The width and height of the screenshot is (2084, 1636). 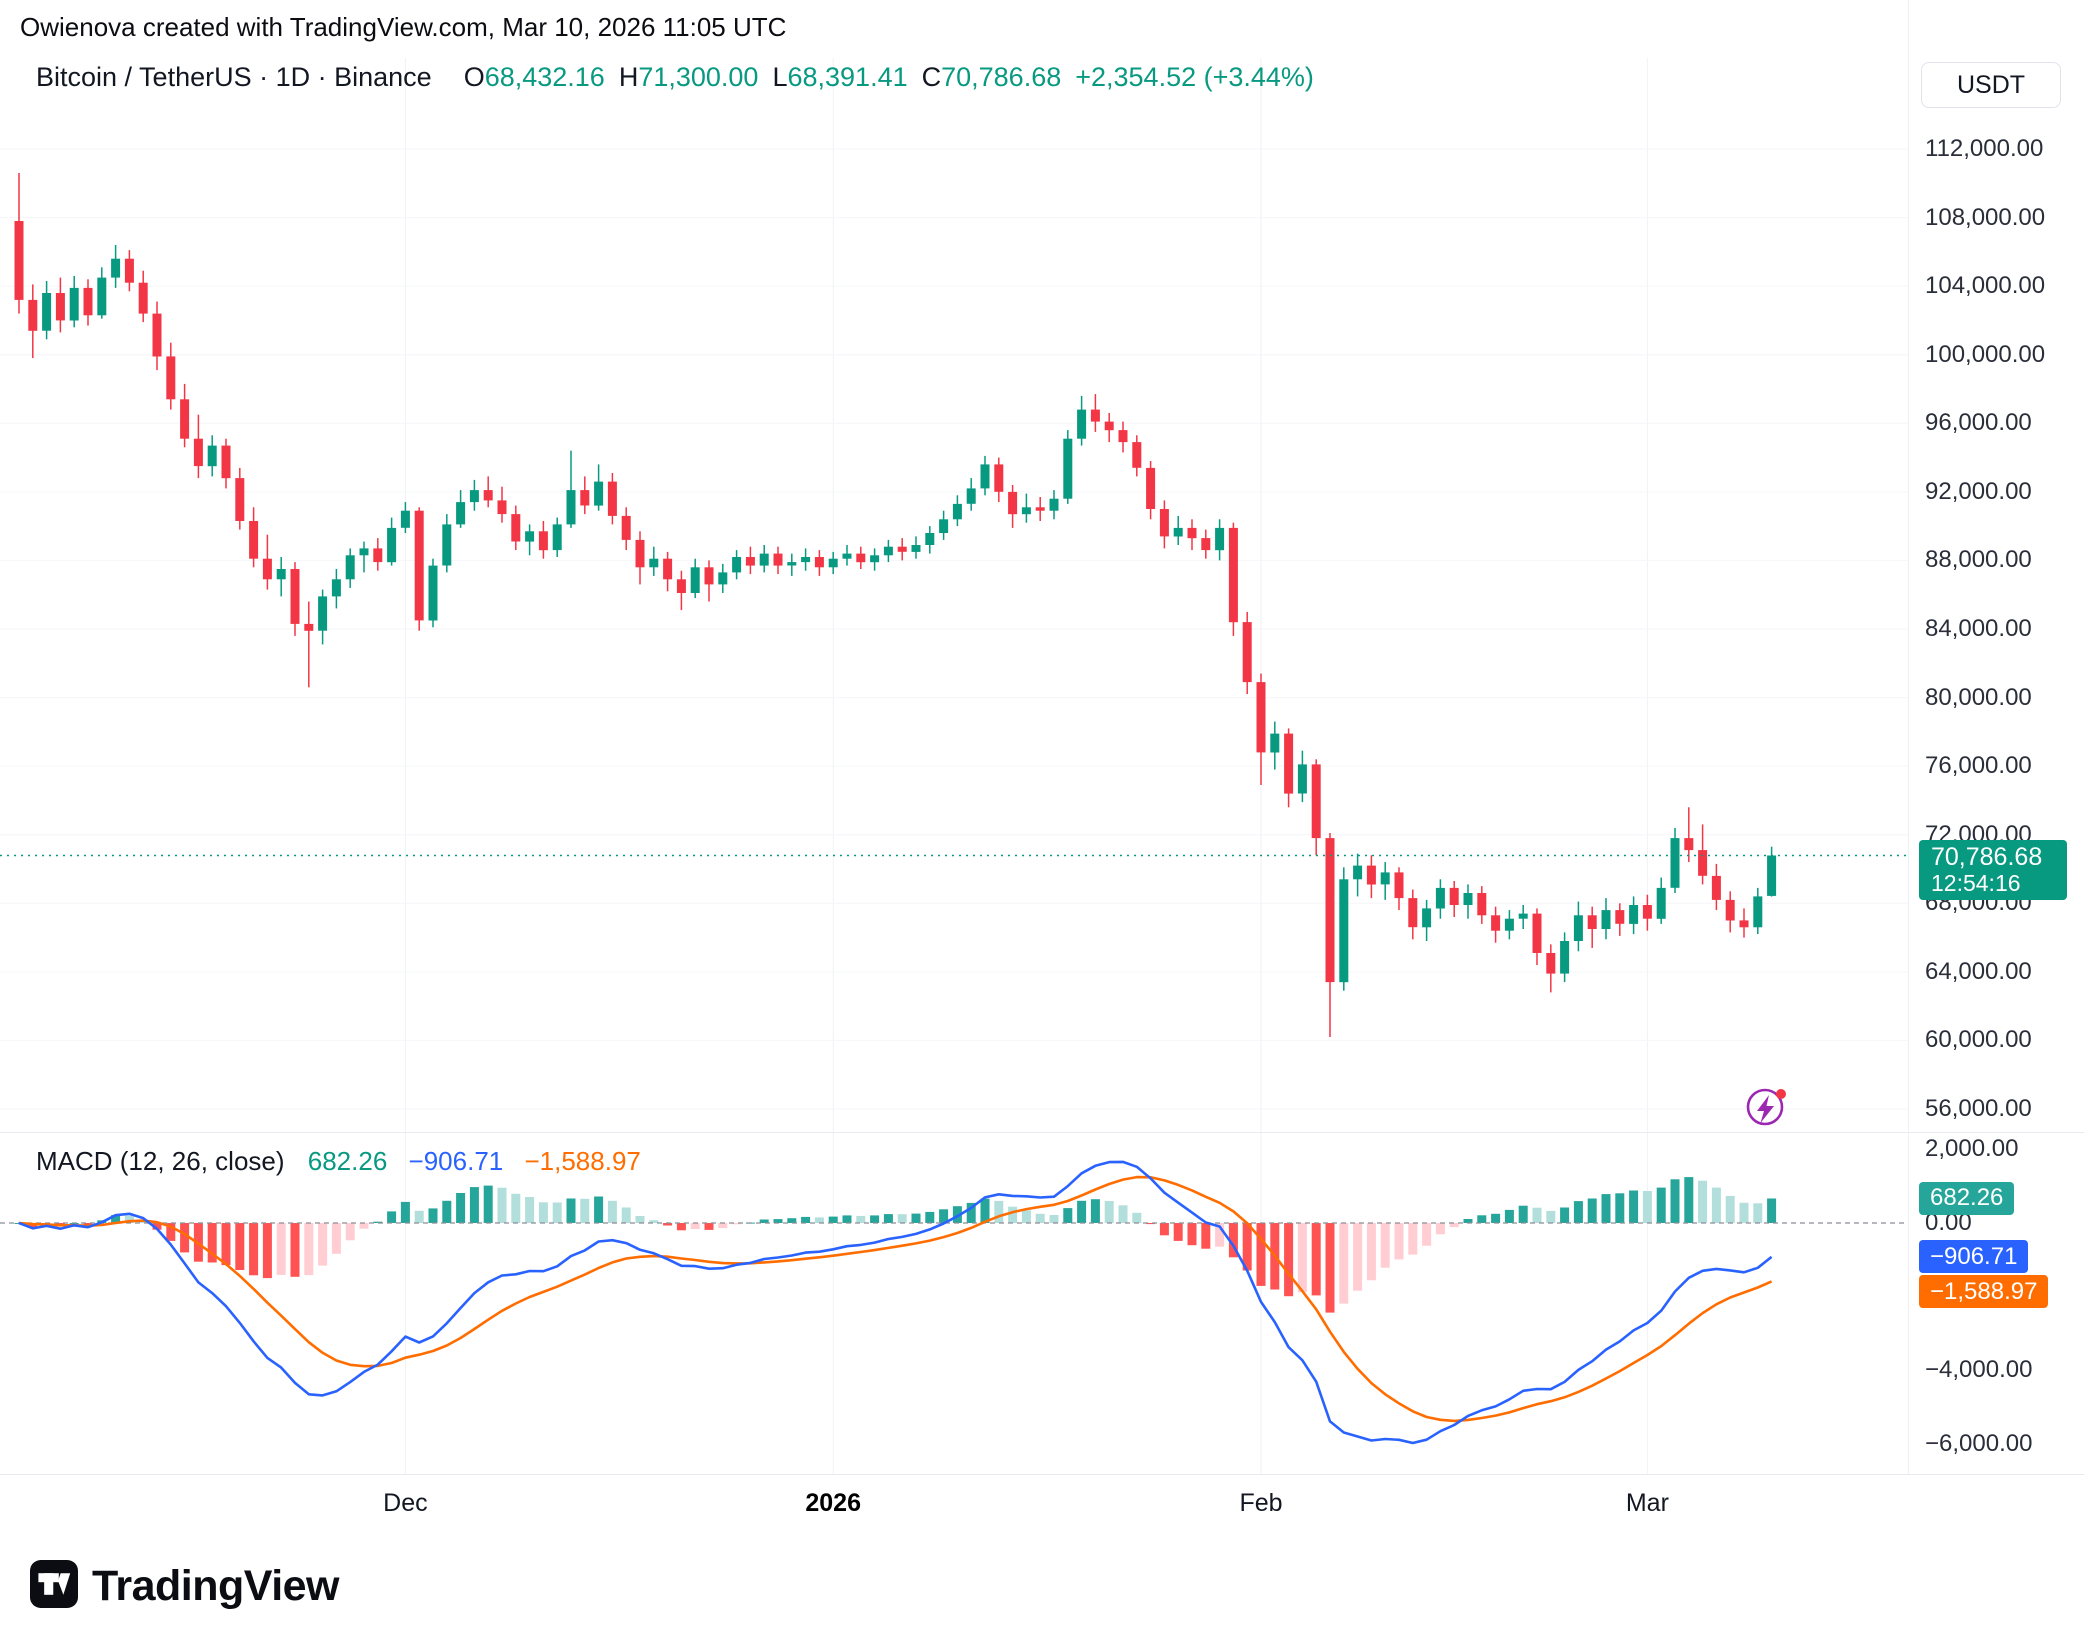 I want to click on time-axis-label: 2026, so click(x=833, y=1503).